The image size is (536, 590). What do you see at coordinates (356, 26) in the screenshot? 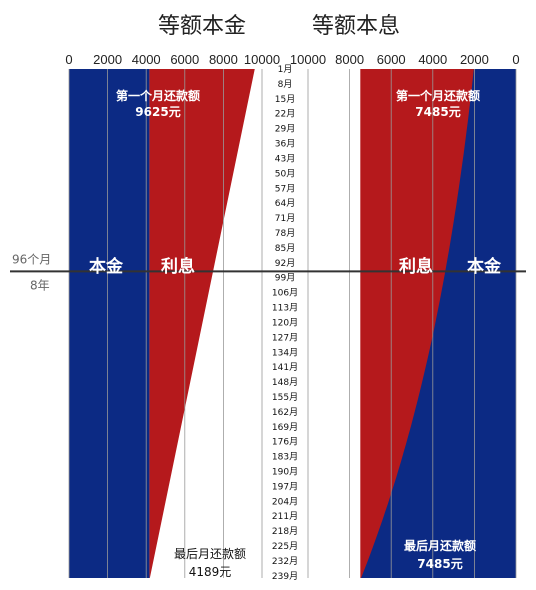
I see `right-chart-title: 等额本息` at bounding box center [356, 26].